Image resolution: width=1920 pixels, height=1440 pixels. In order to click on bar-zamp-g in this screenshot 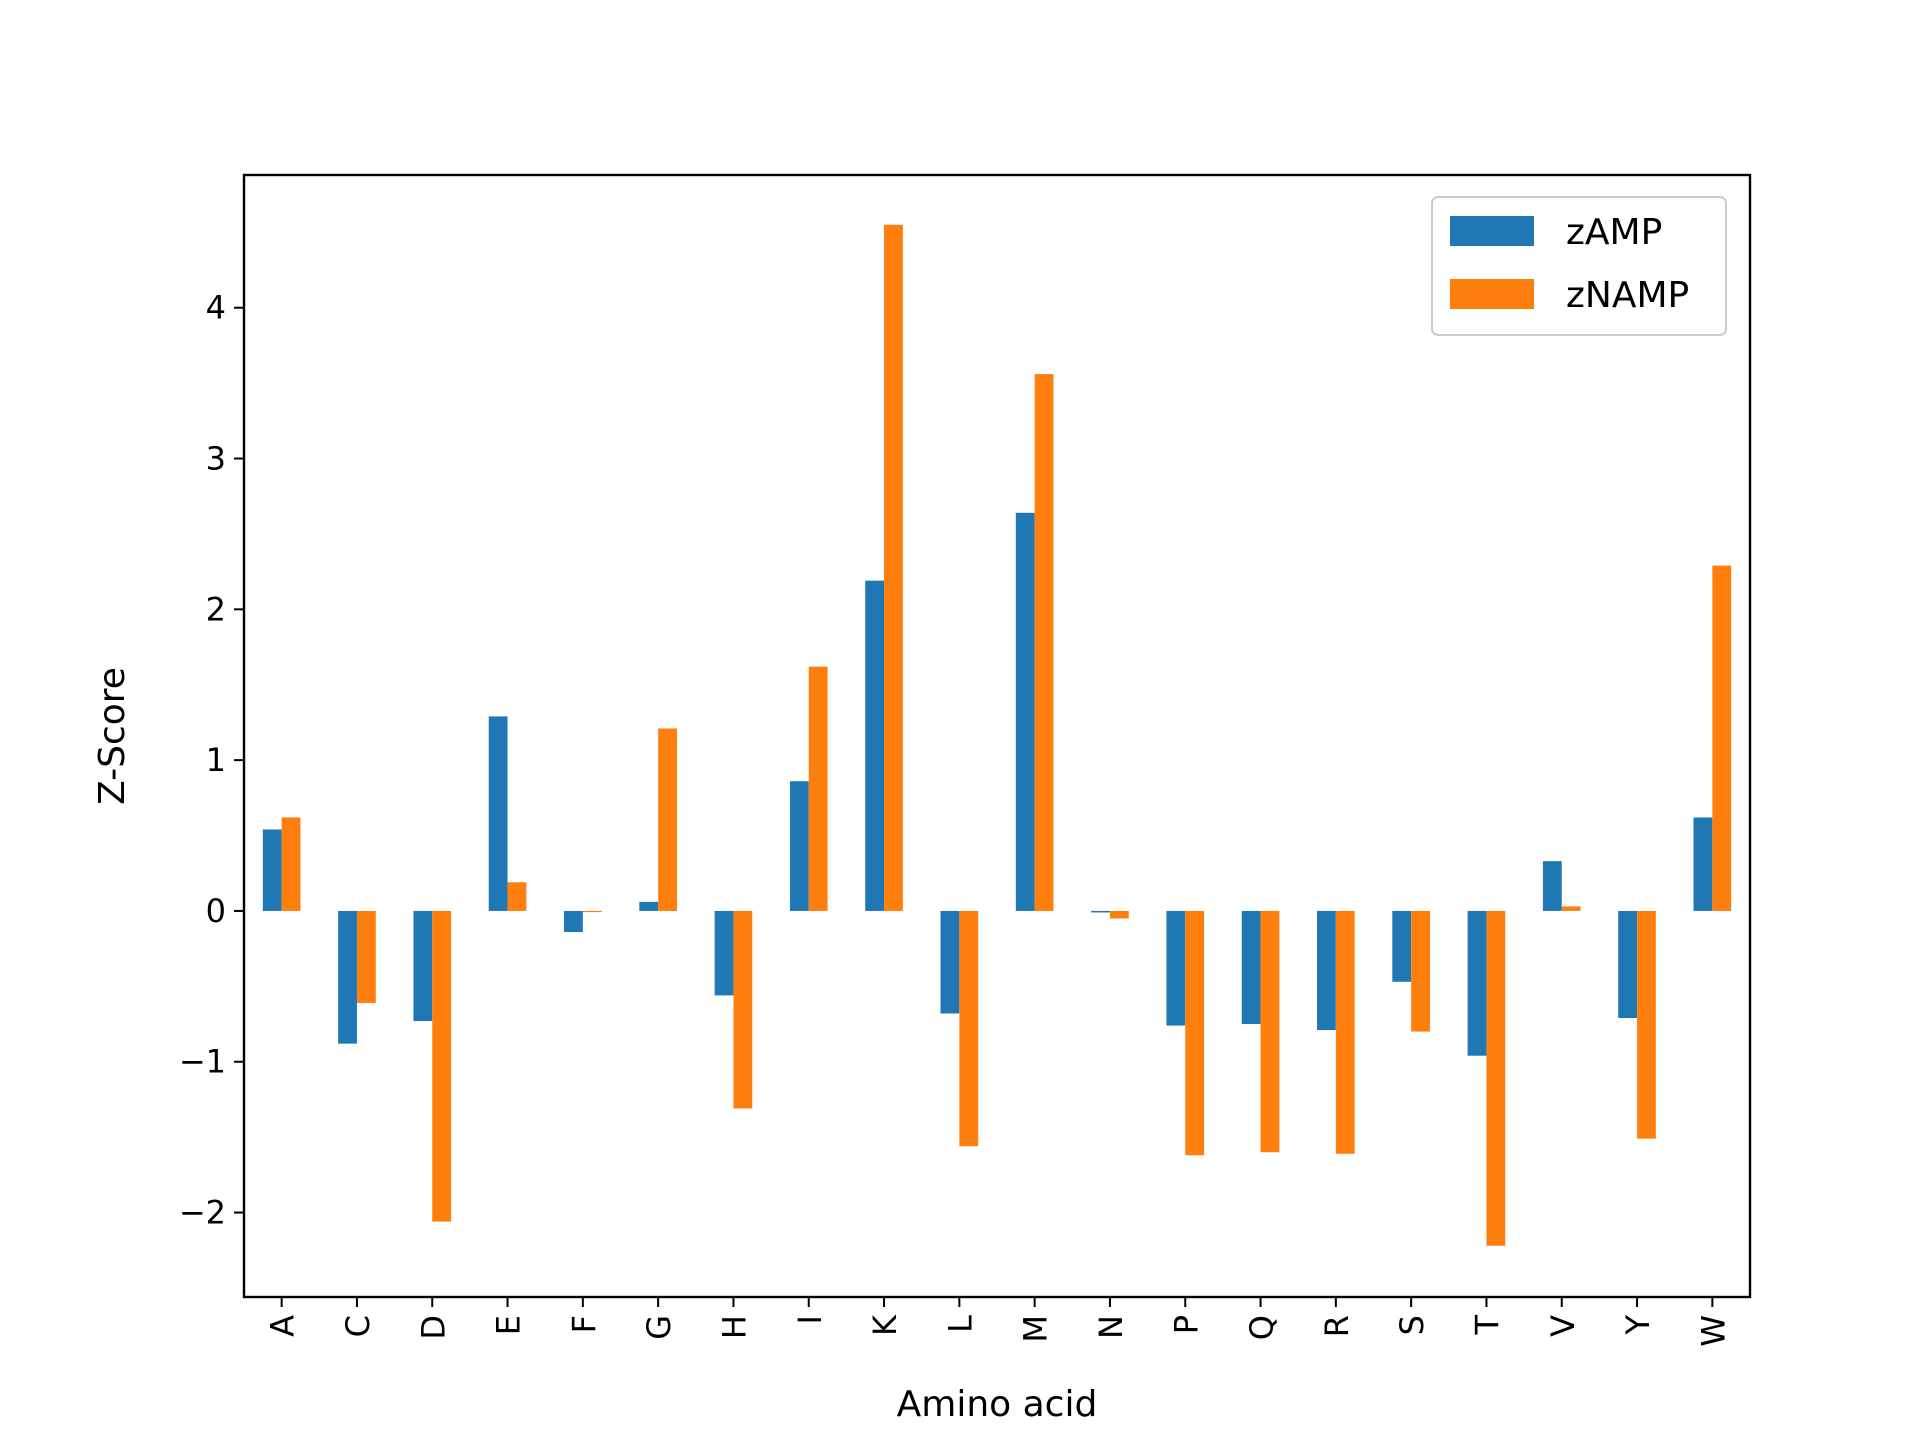, I will do `click(649, 906)`.